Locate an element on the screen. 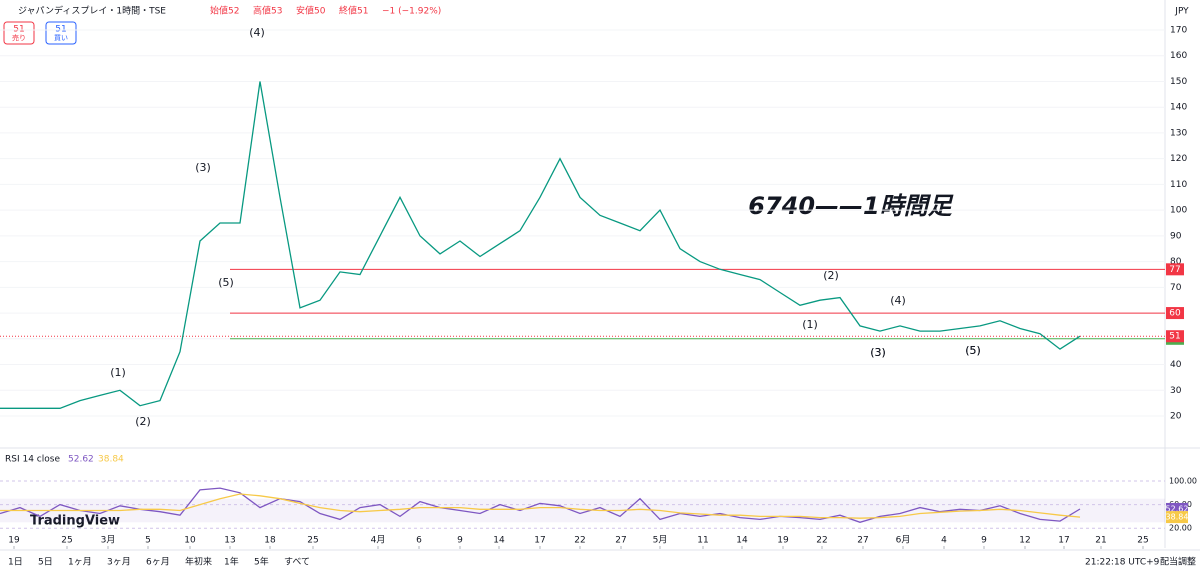 The image size is (1200, 576). sell-button is located at coordinates (19, 33).